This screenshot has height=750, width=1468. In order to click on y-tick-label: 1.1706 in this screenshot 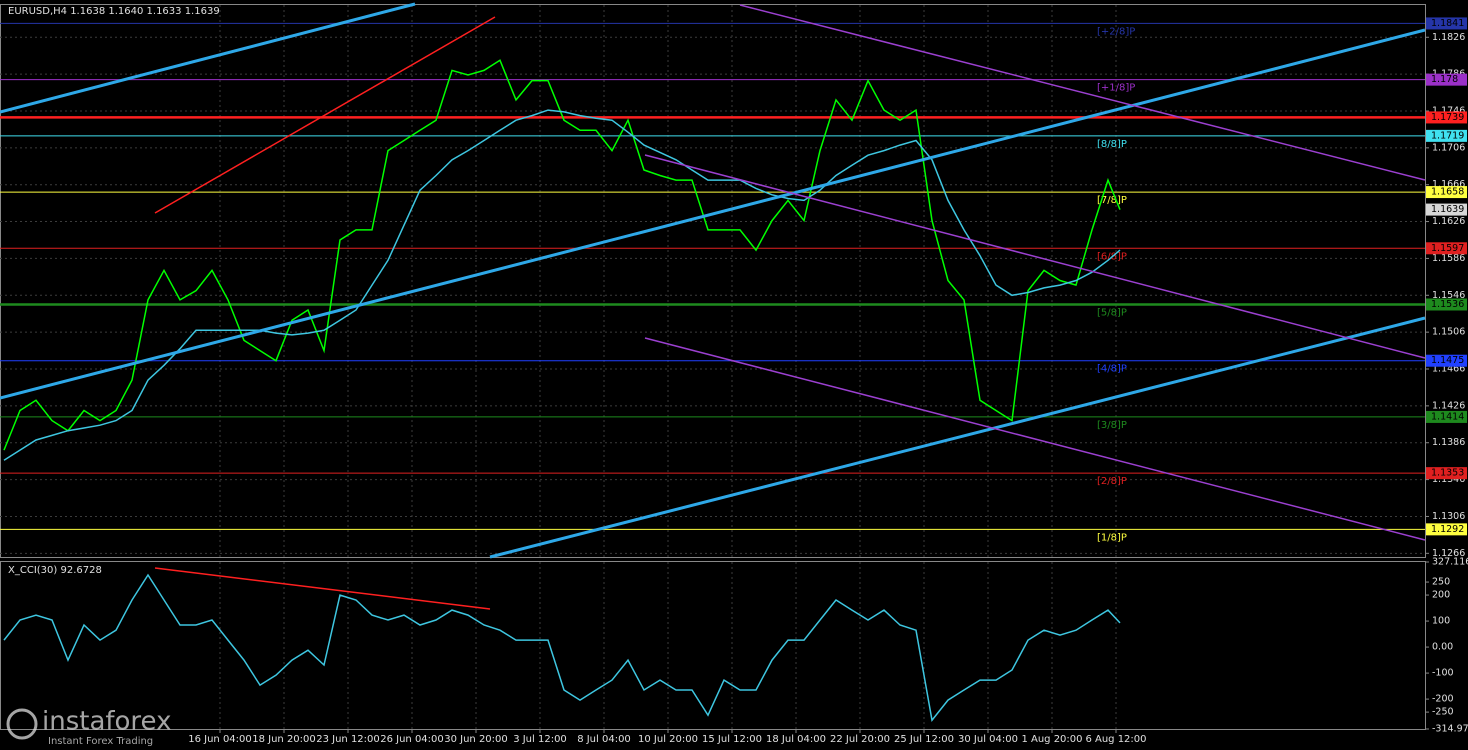, I will do `click(1448, 147)`.